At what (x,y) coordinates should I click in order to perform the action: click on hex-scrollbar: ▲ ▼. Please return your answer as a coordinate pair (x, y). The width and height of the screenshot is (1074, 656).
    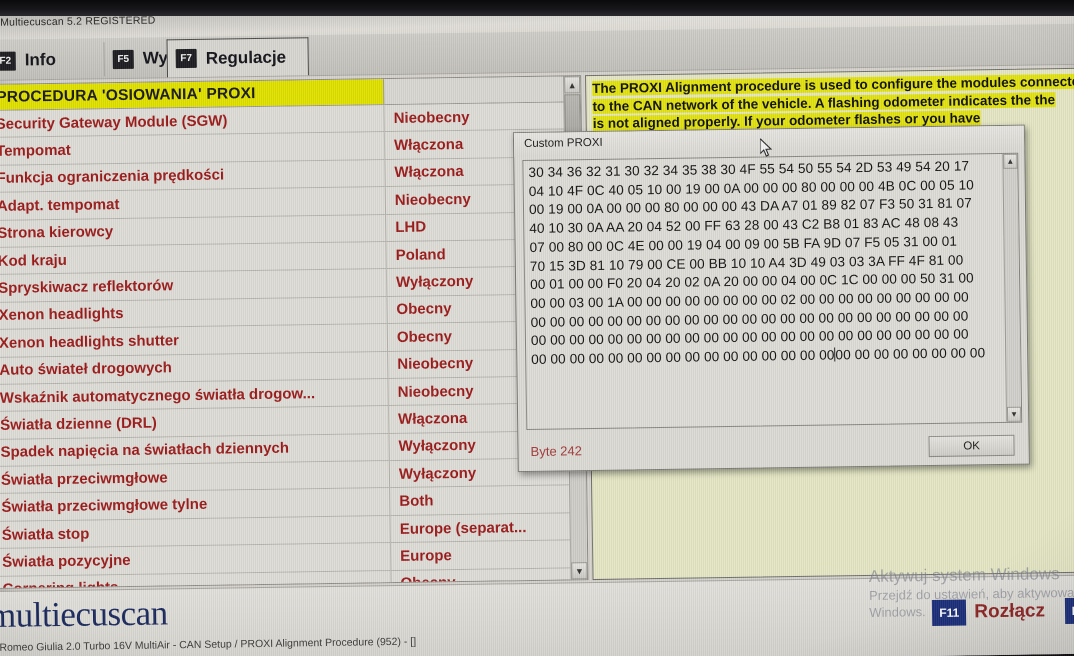
    Looking at the image, I should click on (1012, 287).